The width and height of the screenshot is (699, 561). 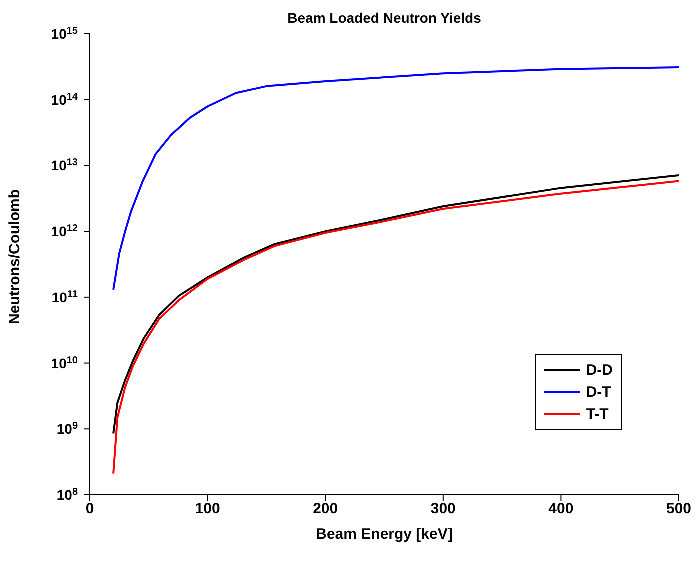 I want to click on y-tick-label: 10$^{15}$, so click(x=64, y=34).